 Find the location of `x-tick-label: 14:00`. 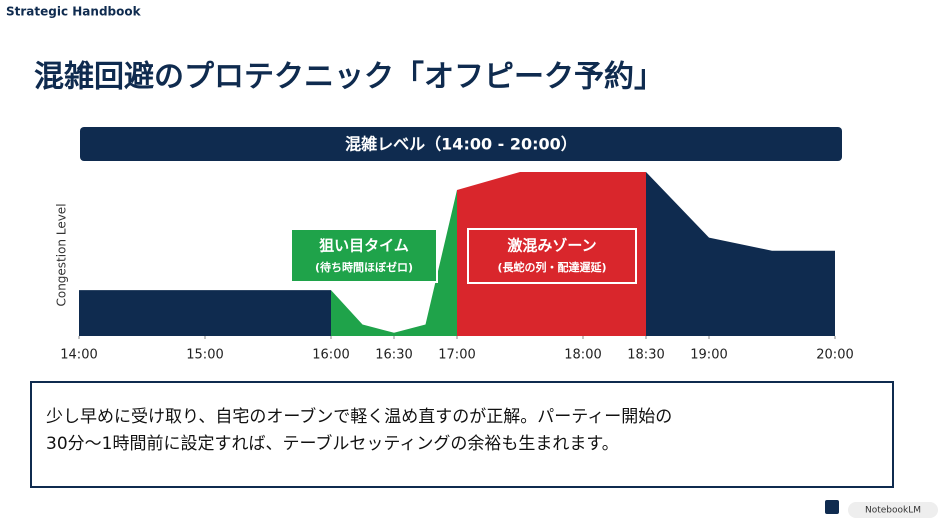

x-tick-label: 14:00 is located at coordinates (78, 355).